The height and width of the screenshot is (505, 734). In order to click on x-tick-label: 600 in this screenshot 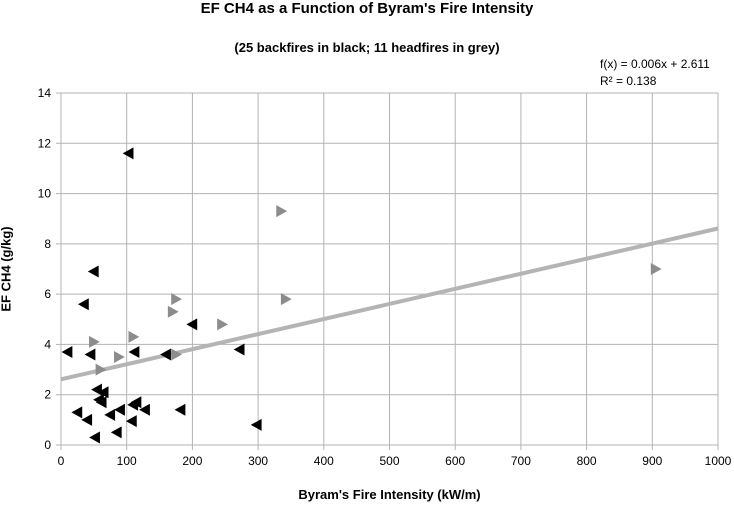, I will do `click(455, 461)`.